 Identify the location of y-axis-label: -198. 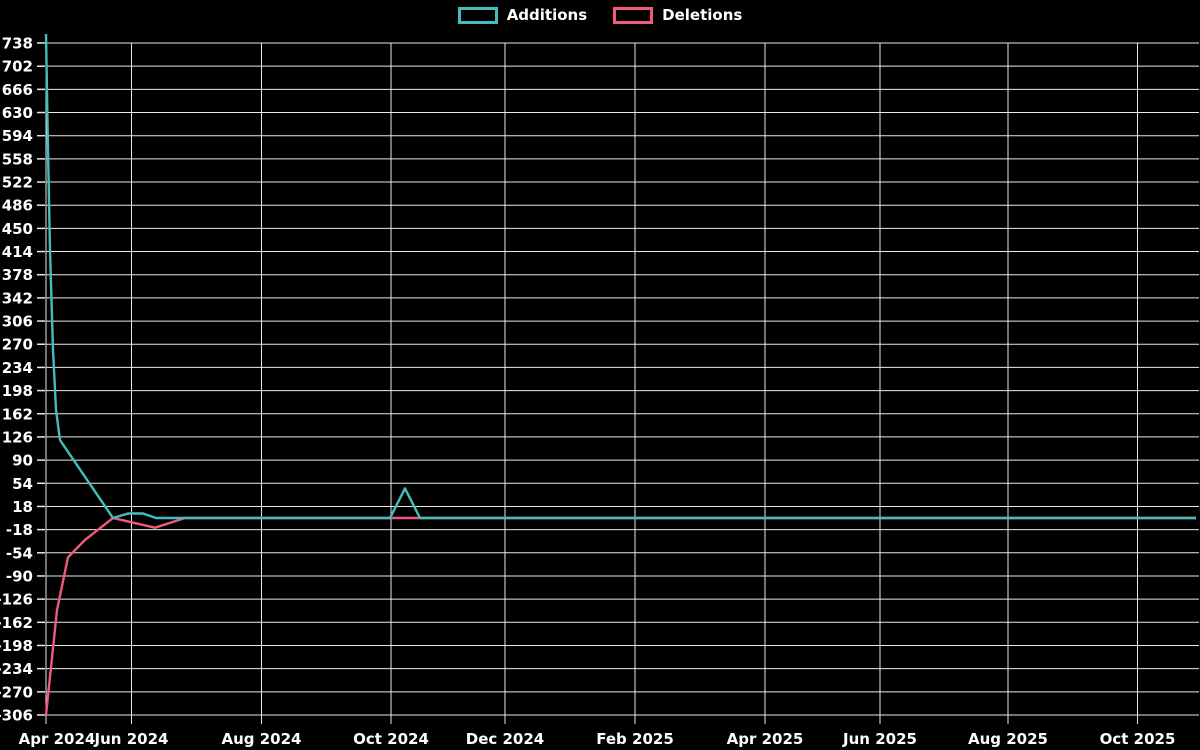
(16, 646).